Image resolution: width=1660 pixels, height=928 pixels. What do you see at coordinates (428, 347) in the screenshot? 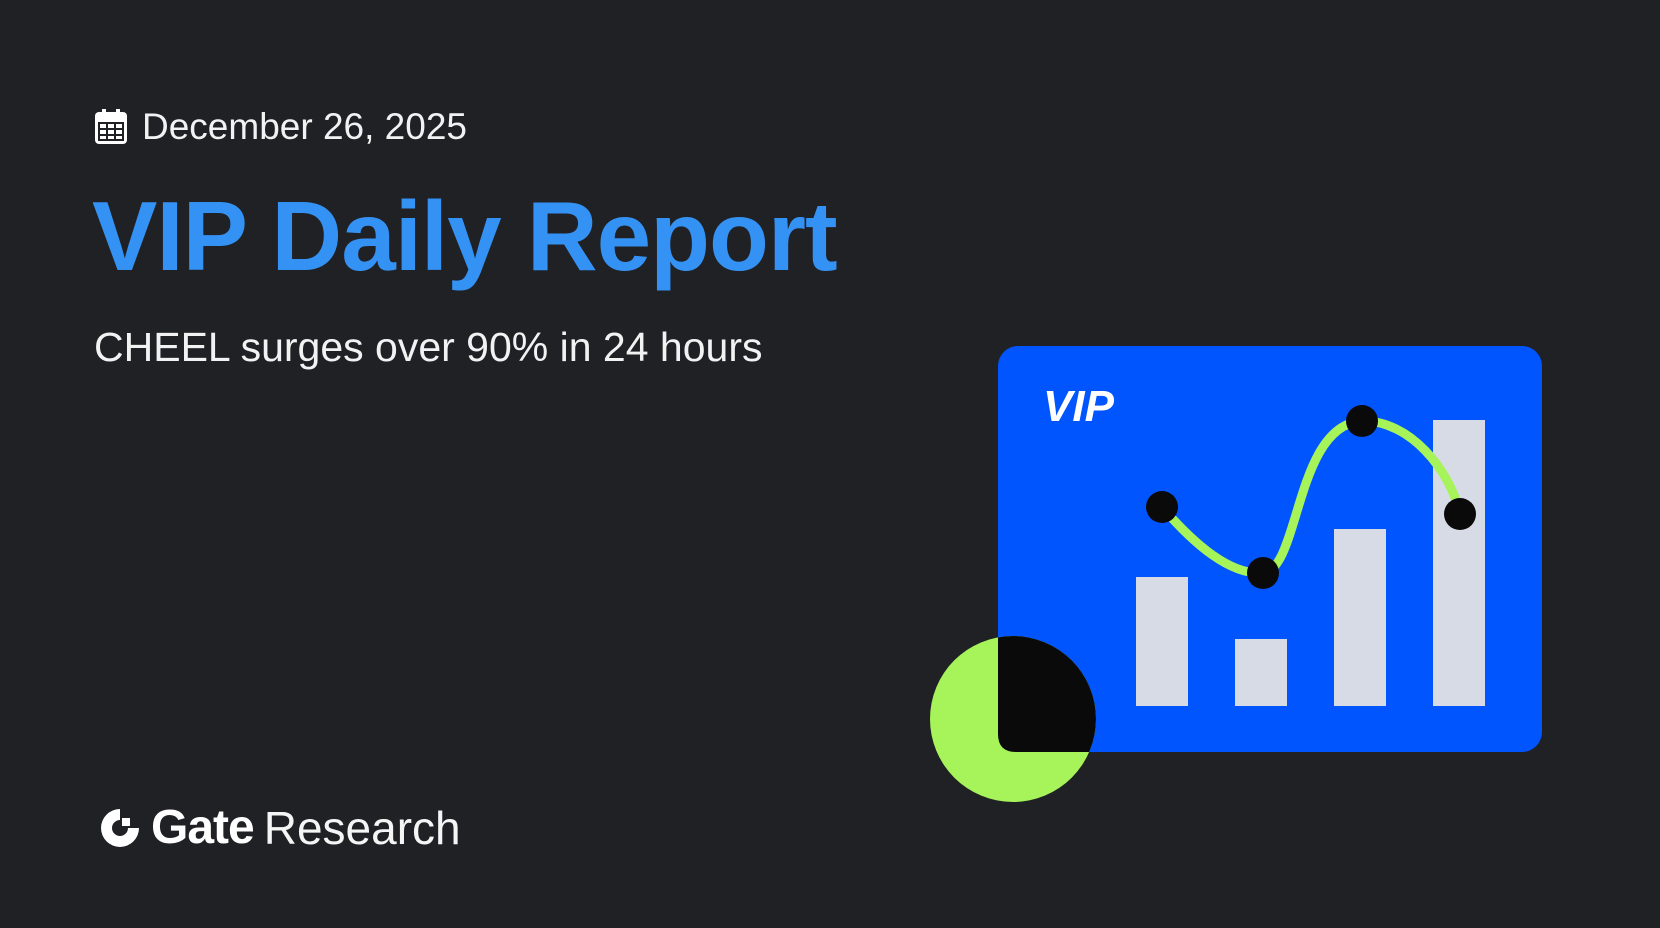
I see `page-subtitle: CHEEL surges over 90% in 24 hours` at bounding box center [428, 347].